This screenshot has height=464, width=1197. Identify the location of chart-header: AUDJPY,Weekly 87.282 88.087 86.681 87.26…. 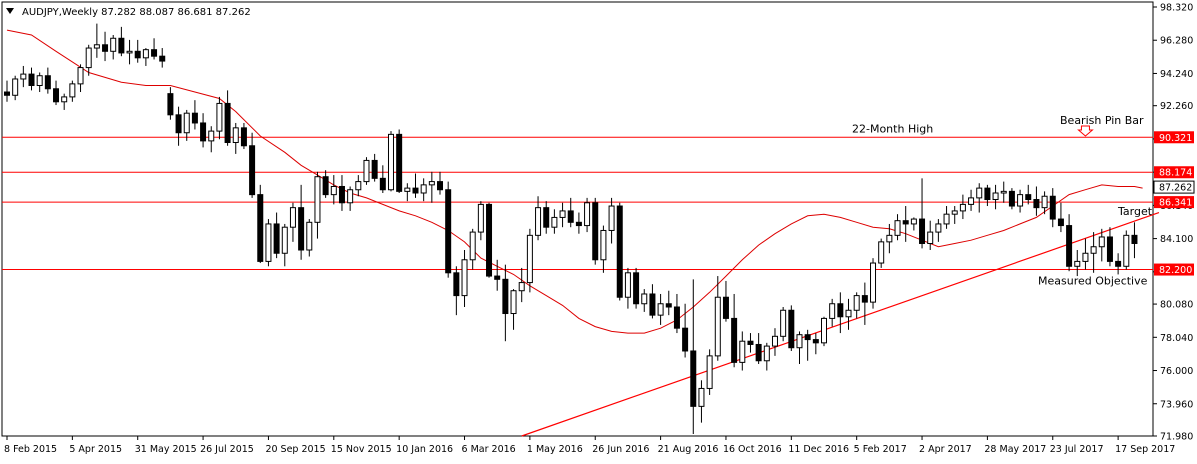
(136, 12).